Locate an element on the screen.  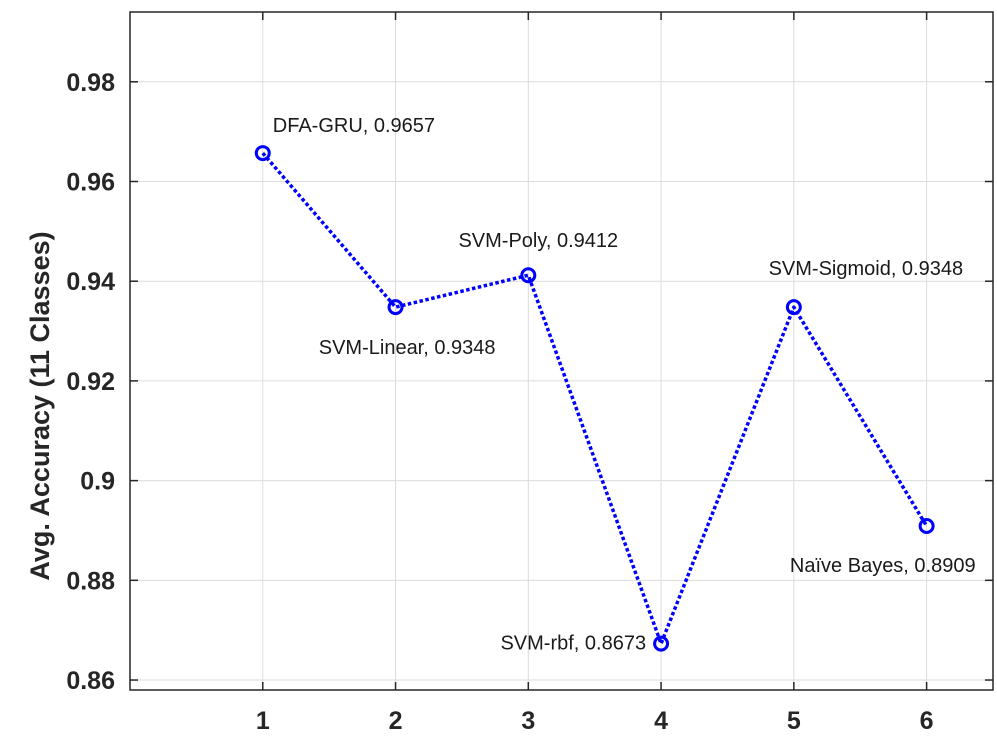
y-tick-label: 0.98 is located at coordinates (90, 83).